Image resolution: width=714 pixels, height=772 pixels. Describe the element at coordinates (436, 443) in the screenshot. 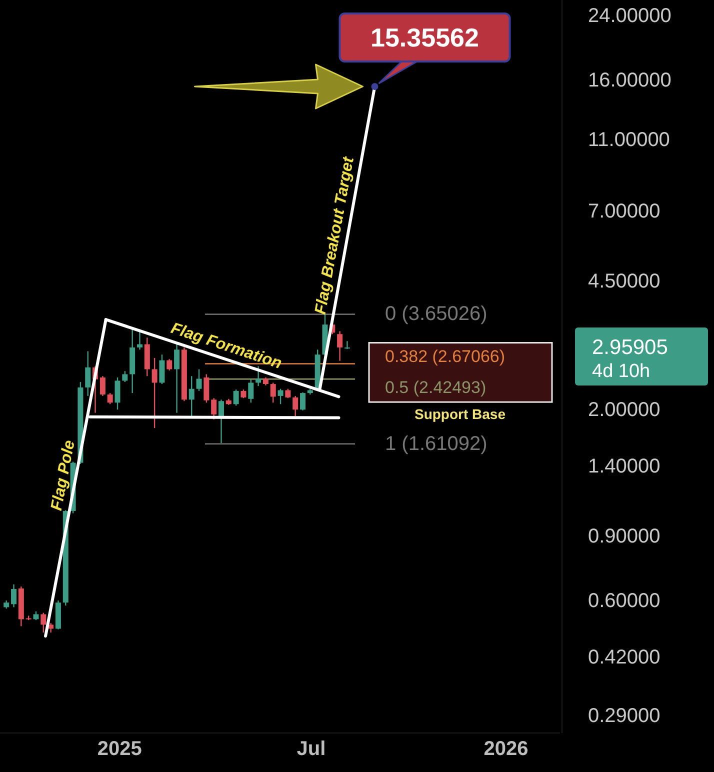

I see `ref-line-label: 1 (1.61092)` at that location.